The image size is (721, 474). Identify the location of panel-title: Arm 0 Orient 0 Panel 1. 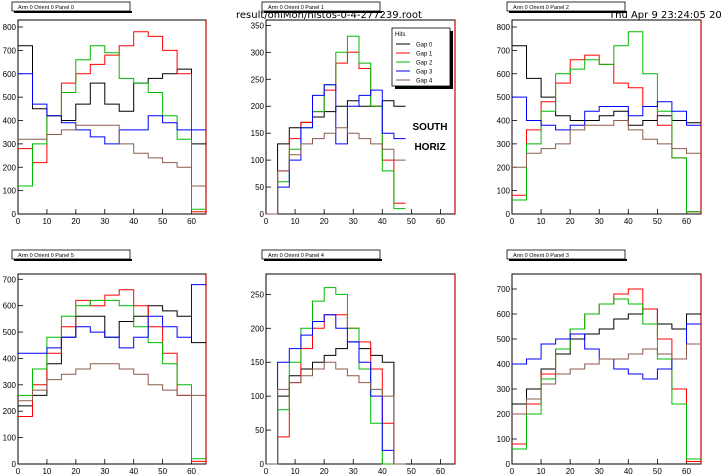
(296, 8).